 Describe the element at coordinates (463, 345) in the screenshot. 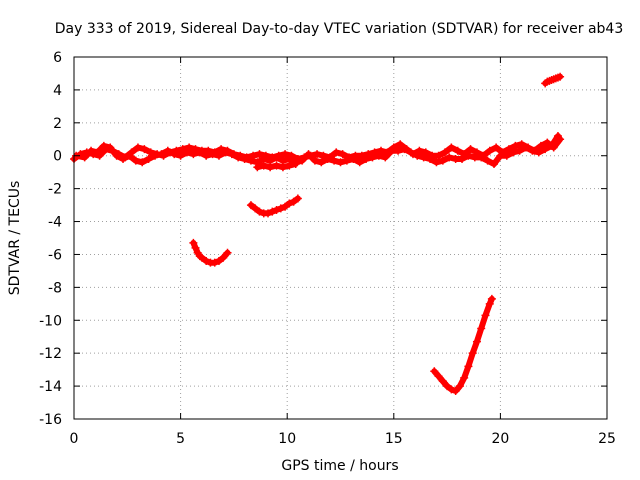

I see `series-segment-18h` at that location.